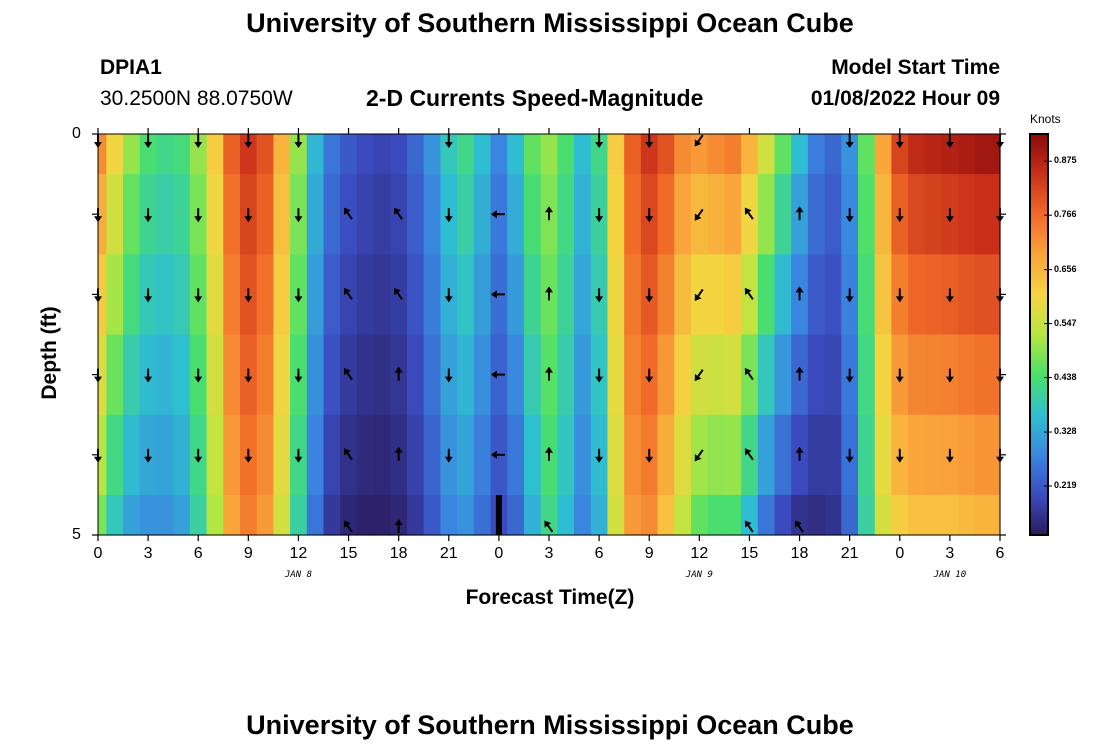 The height and width of the screenshot is (750, 1100). I want to click on x-tick-label: 6, so click(599, 553).